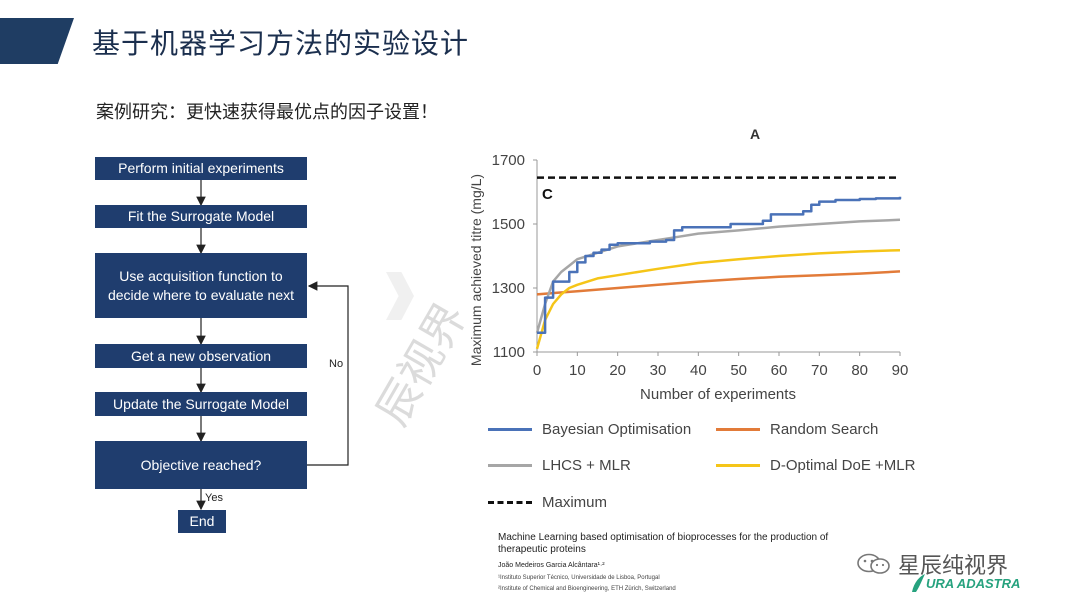 This screenshot has width=1080, height=607. Describe the element at coordinates (267, 112) in the screenshot. I see `page-subtitle: 案例研究：更快速获得最优点的因子设置！` at that location.